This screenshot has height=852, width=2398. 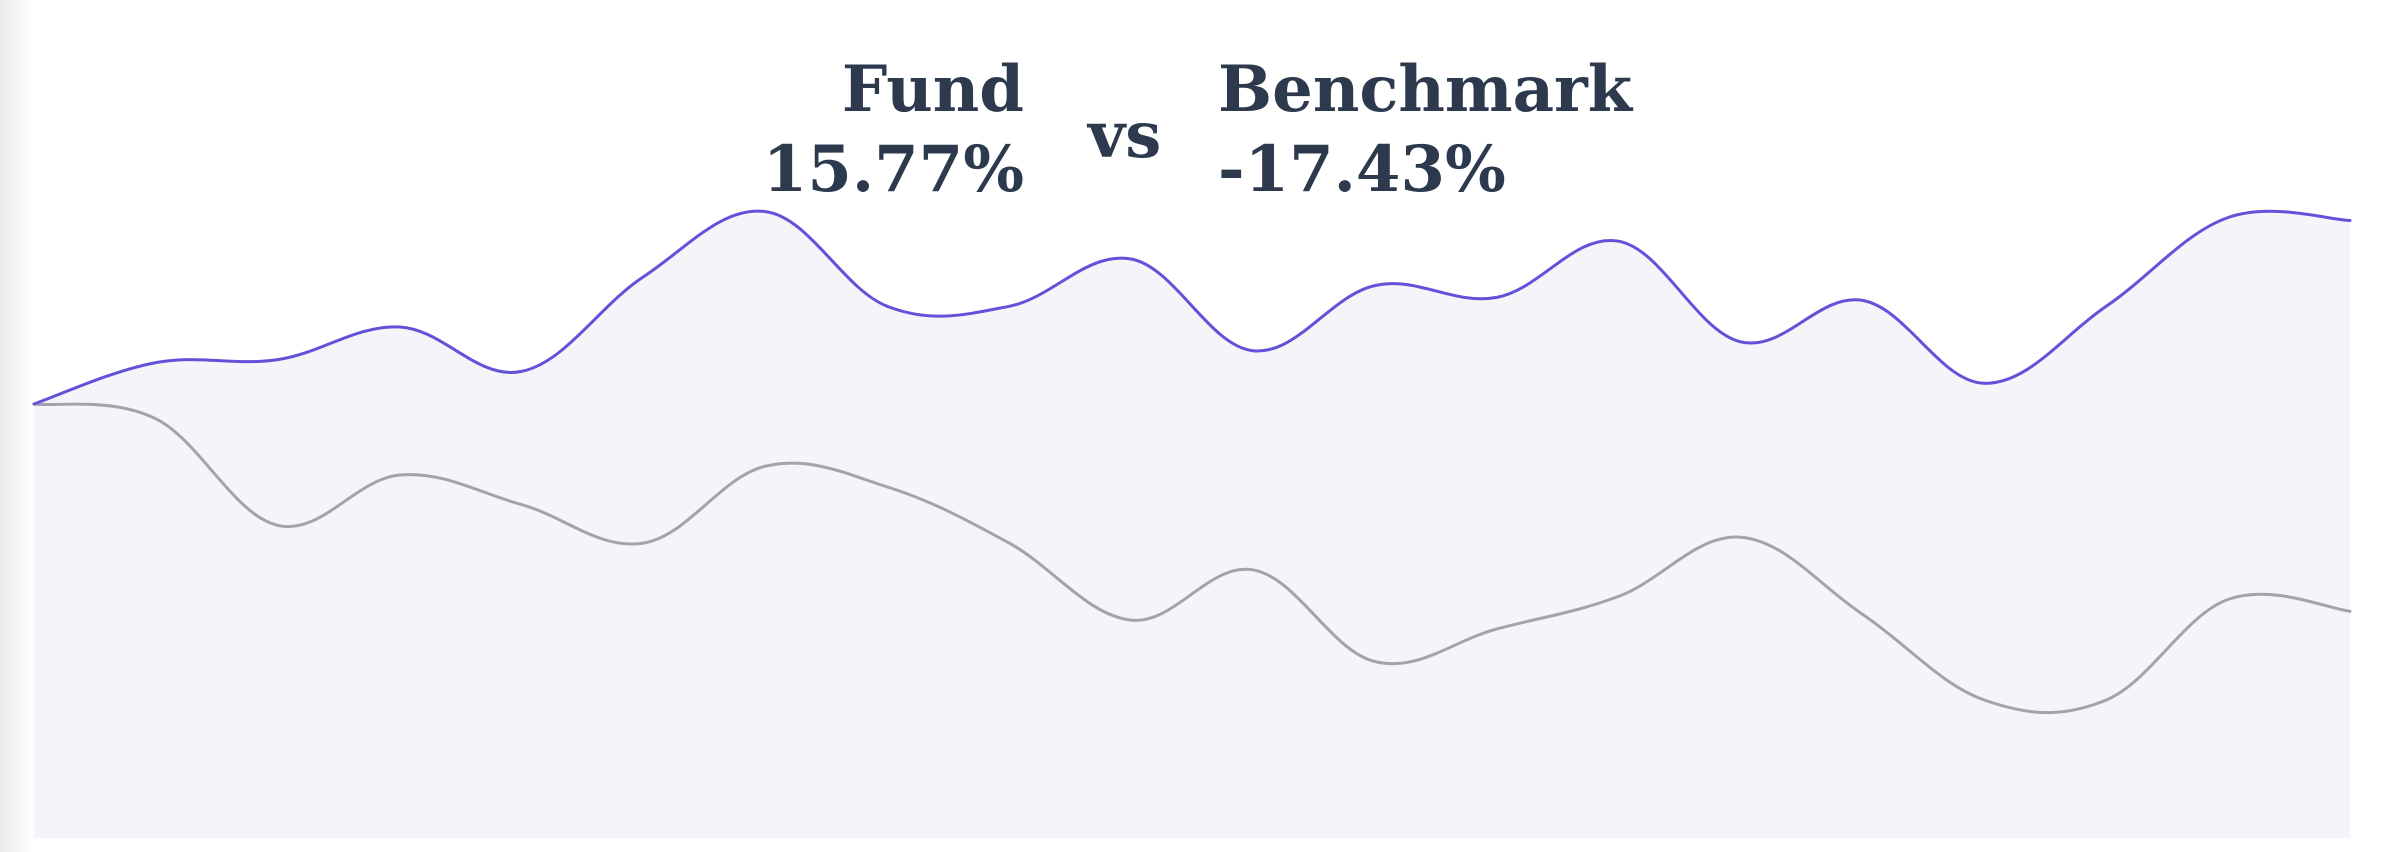 What do you see at coordinates (1425, 89) in the screenshot?
I see `benchmark-name: Benchmark` at bounding box center [1425, 89].